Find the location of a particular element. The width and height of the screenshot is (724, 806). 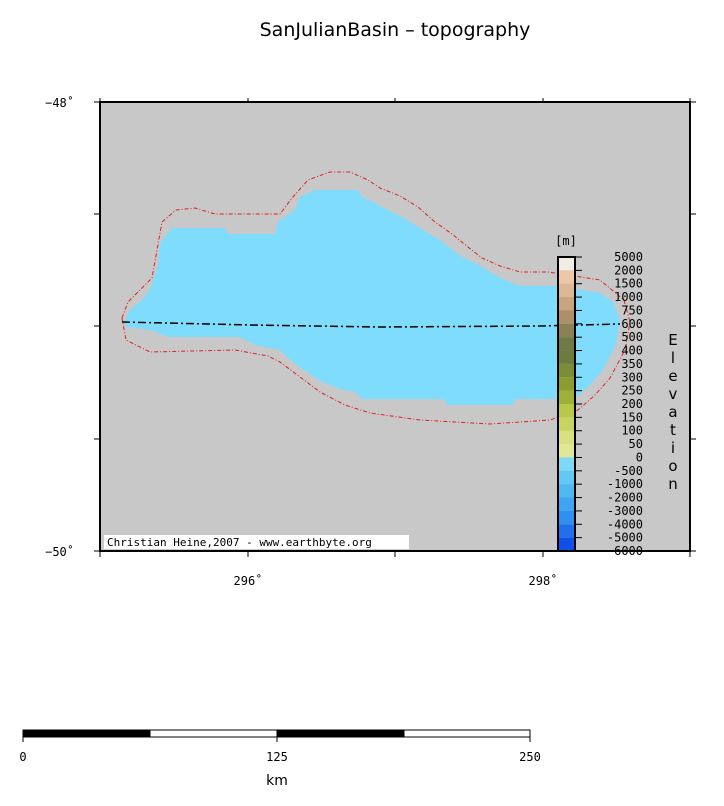

scale-label: 125 is located at coordinates (277, 757).